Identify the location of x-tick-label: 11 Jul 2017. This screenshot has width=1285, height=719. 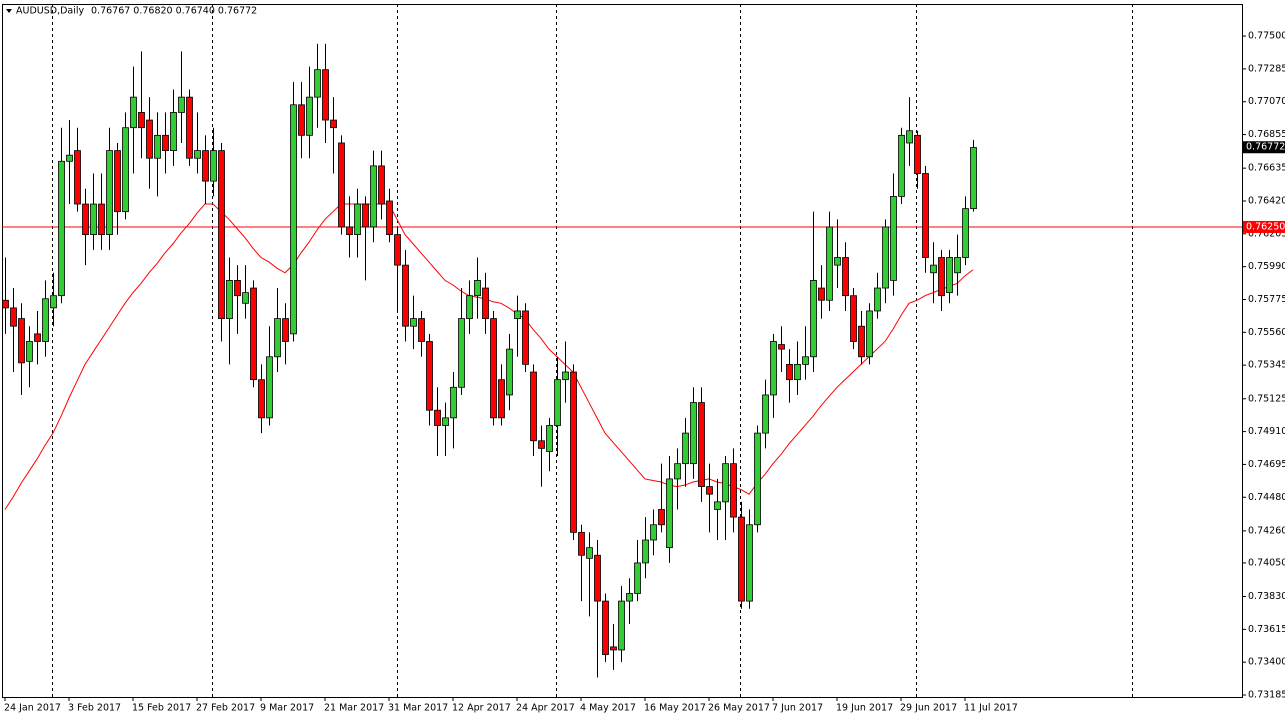
(991, 708).